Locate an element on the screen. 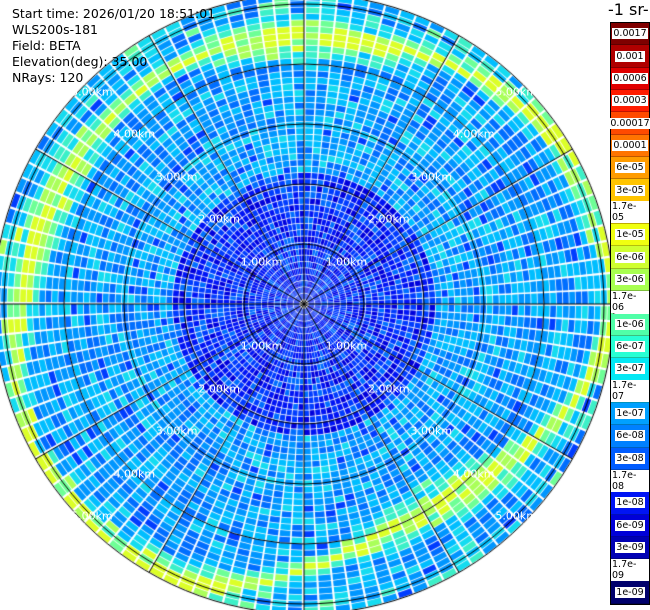 The width and height of the screenshot is (650, 610). colorbar-tick-label: 6e-08 is located at coordinates (630, 436).